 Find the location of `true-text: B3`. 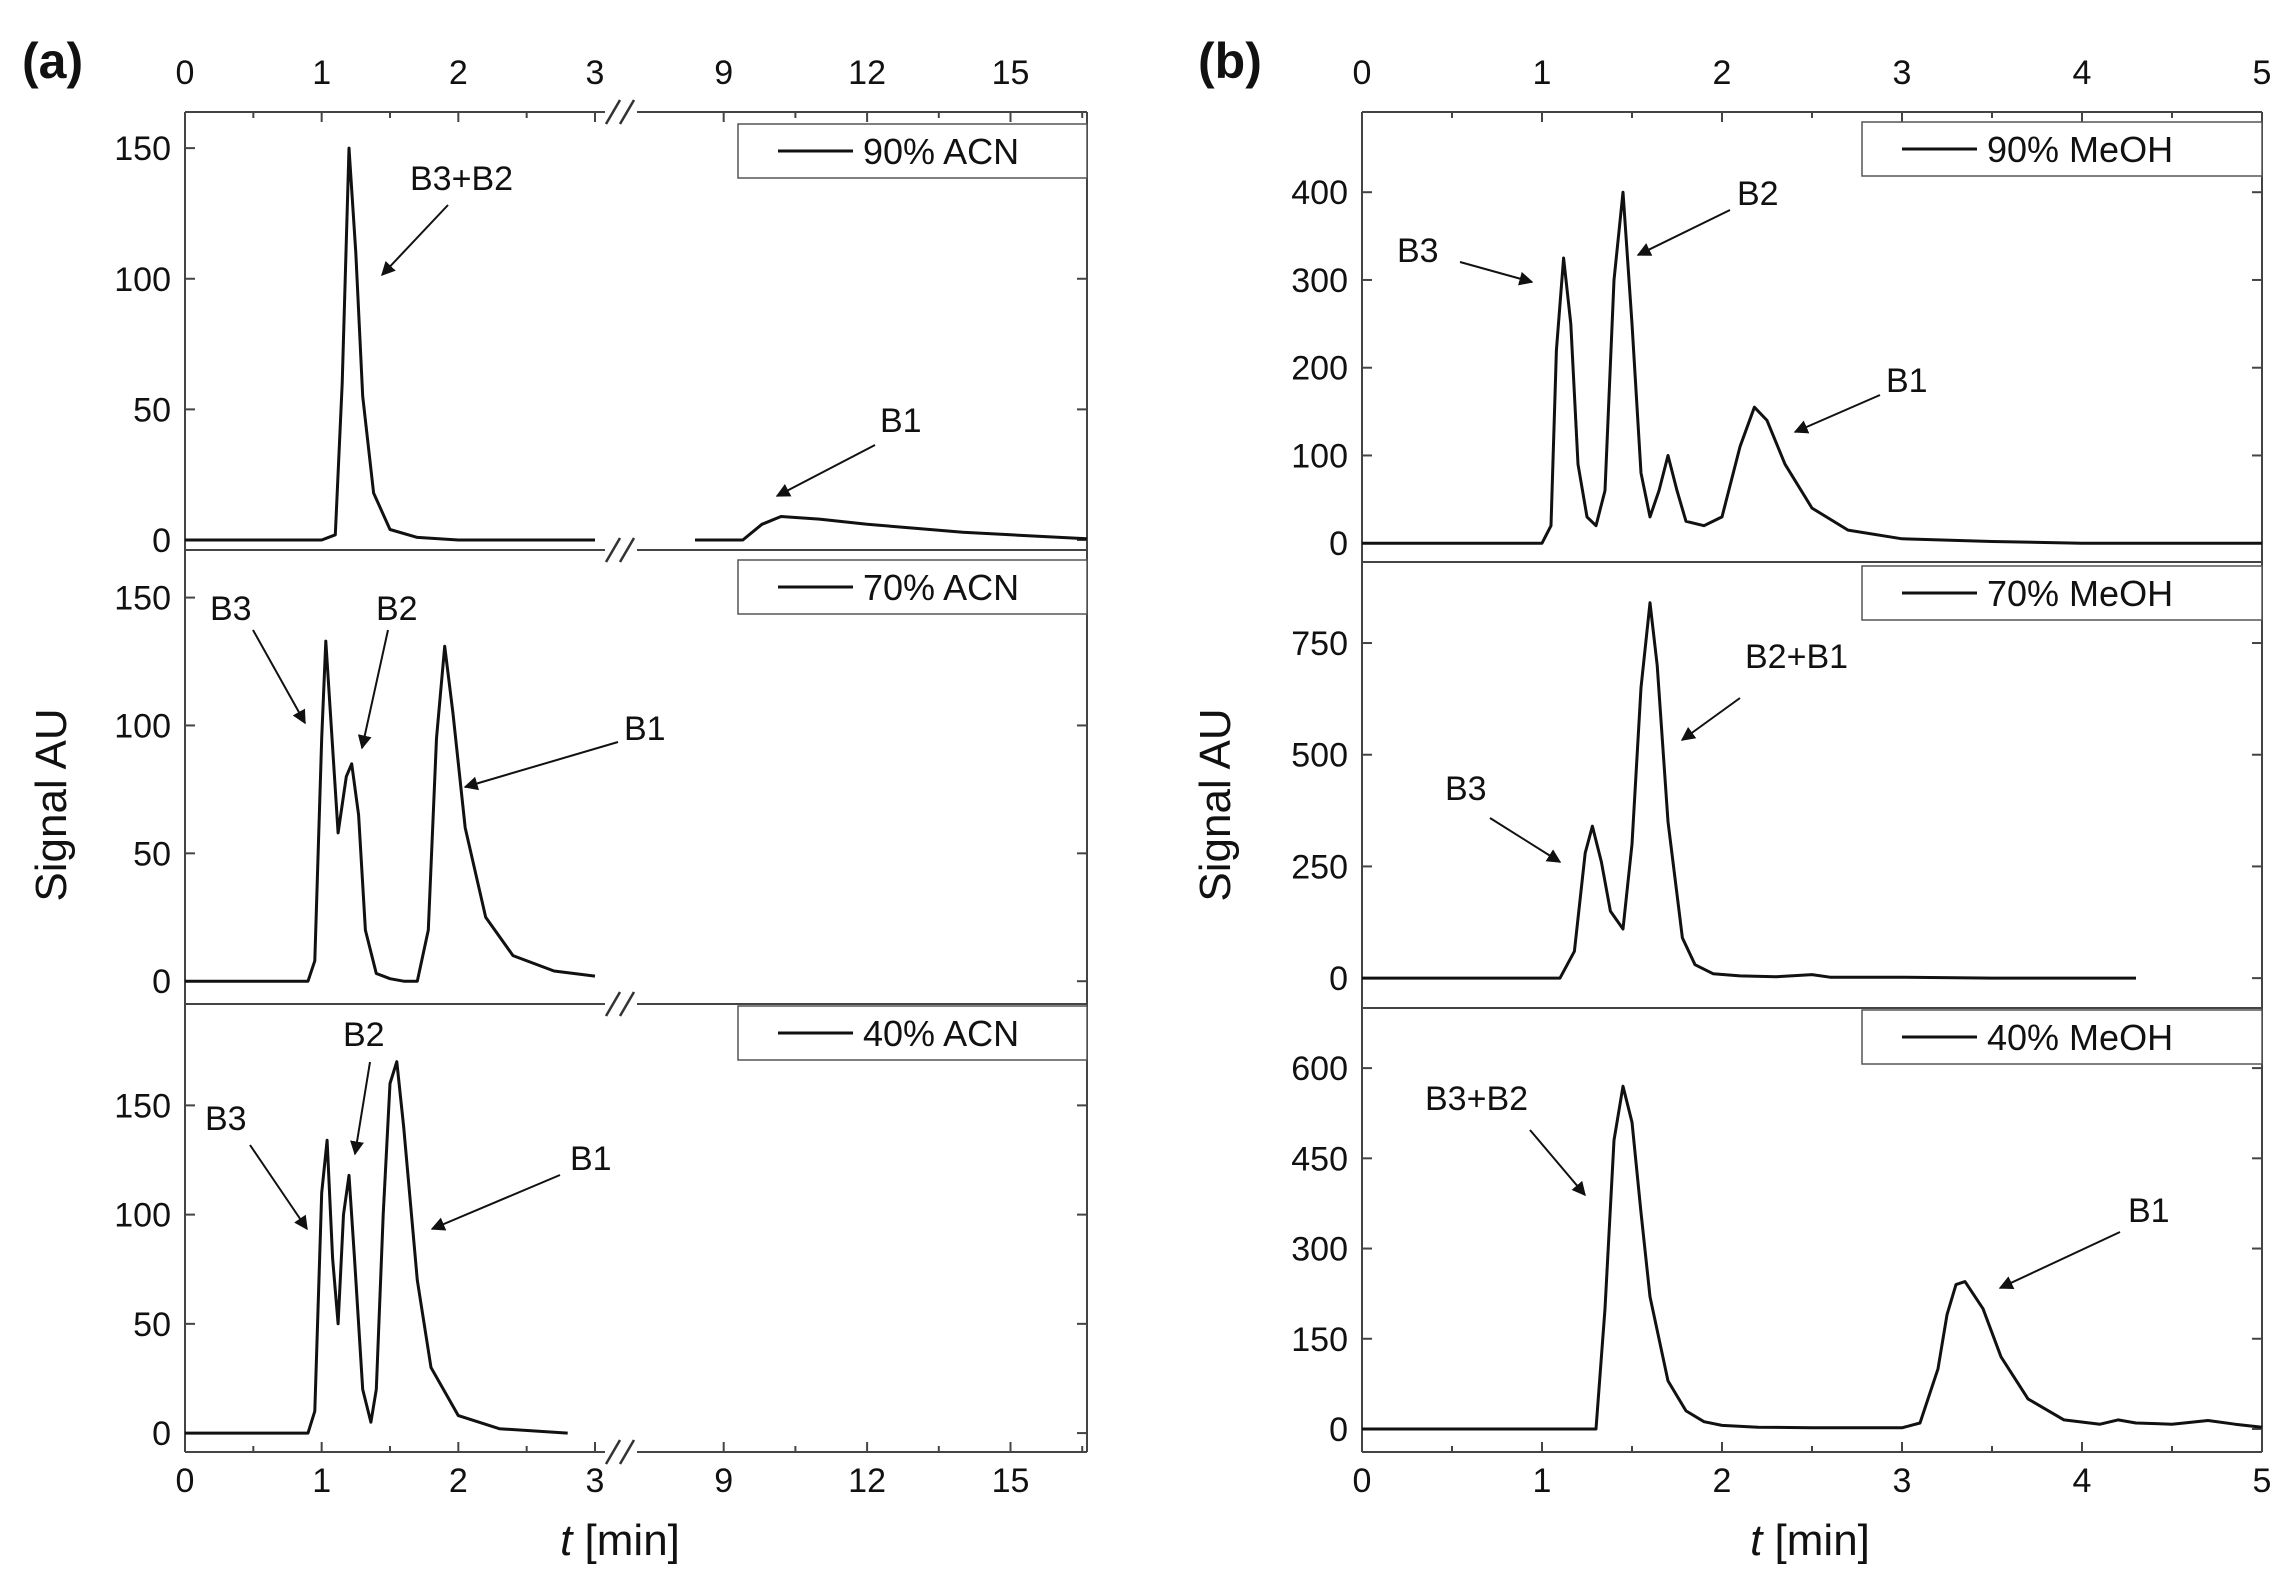

true-text: B3 is located at coordinates (1418, 251).